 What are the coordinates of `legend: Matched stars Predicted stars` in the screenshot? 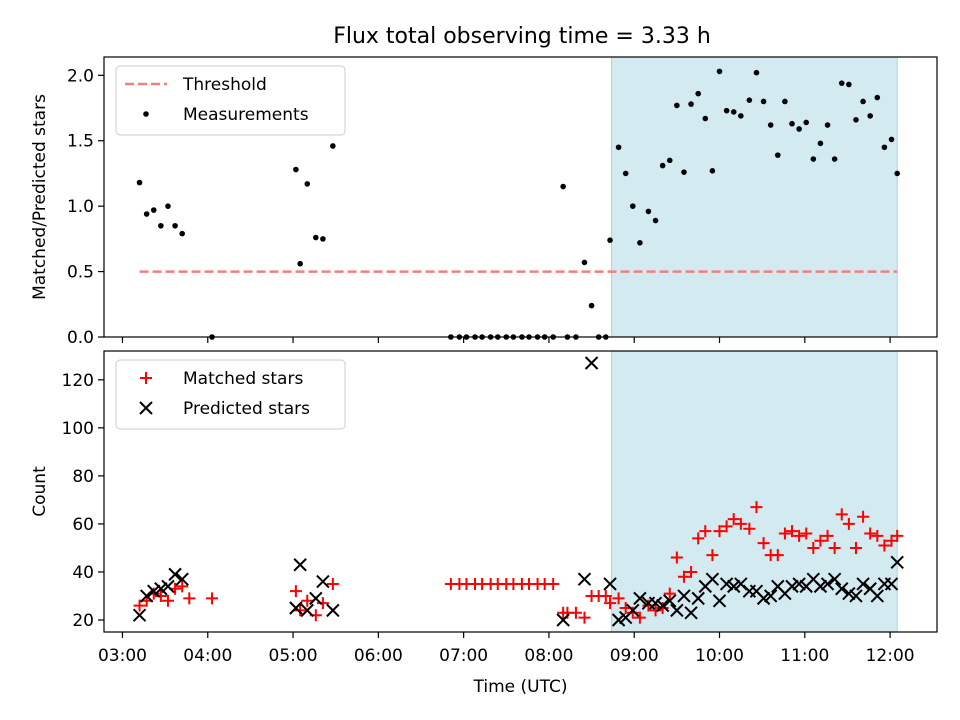 It's located at (230, 394).